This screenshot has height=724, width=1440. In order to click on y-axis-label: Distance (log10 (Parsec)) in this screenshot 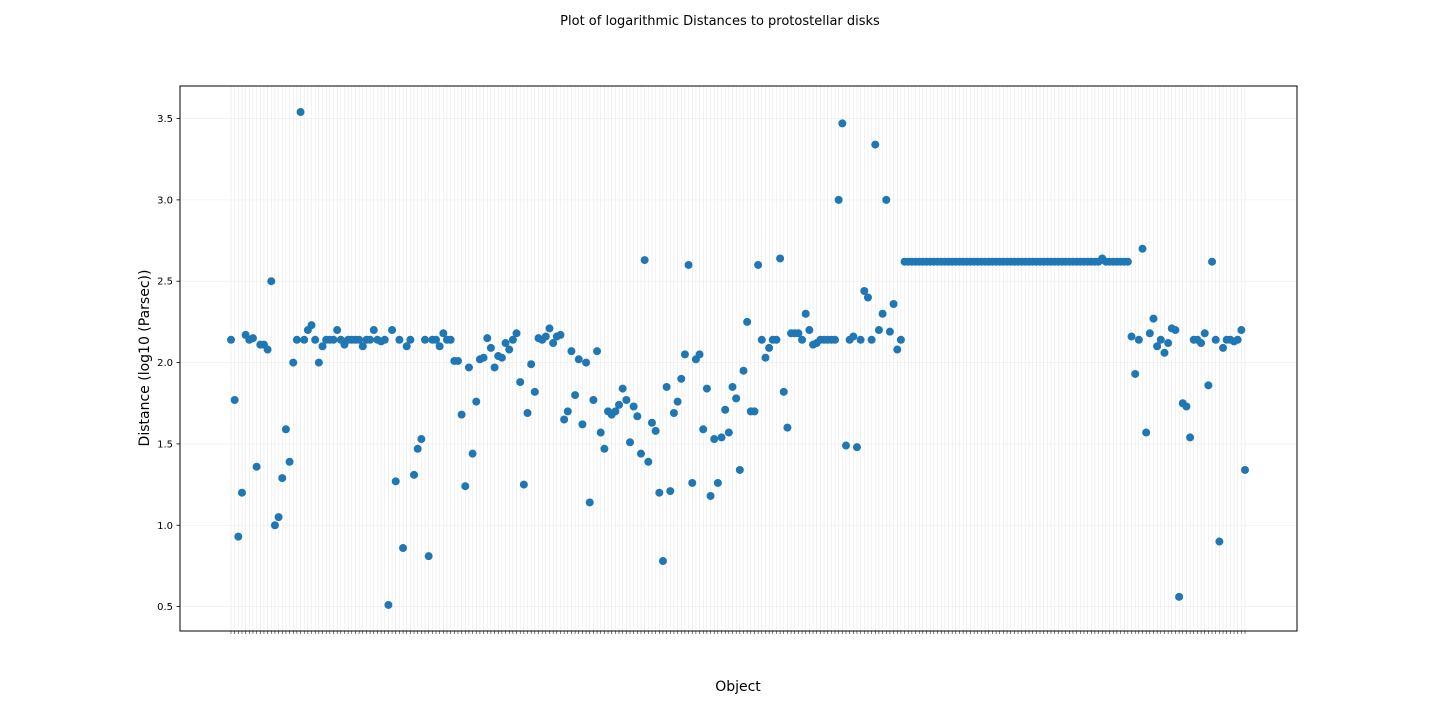, I will do `click(145, 358)`.